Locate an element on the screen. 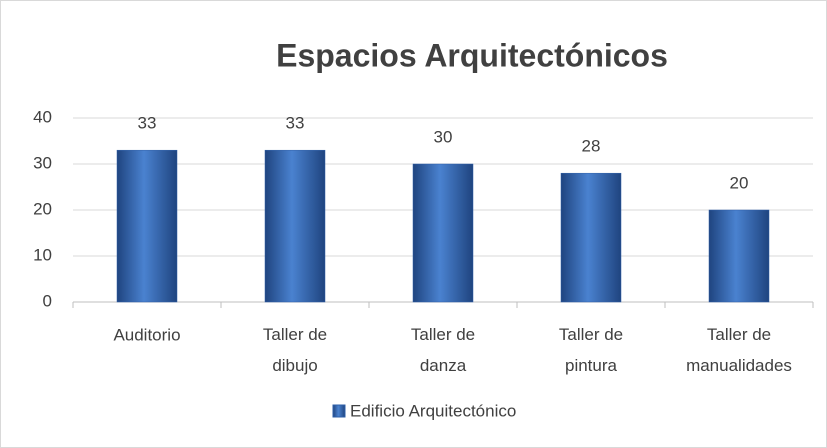 This screenshot has height=448, width=827. data-label: 28 is located at coordinates (591, 146).